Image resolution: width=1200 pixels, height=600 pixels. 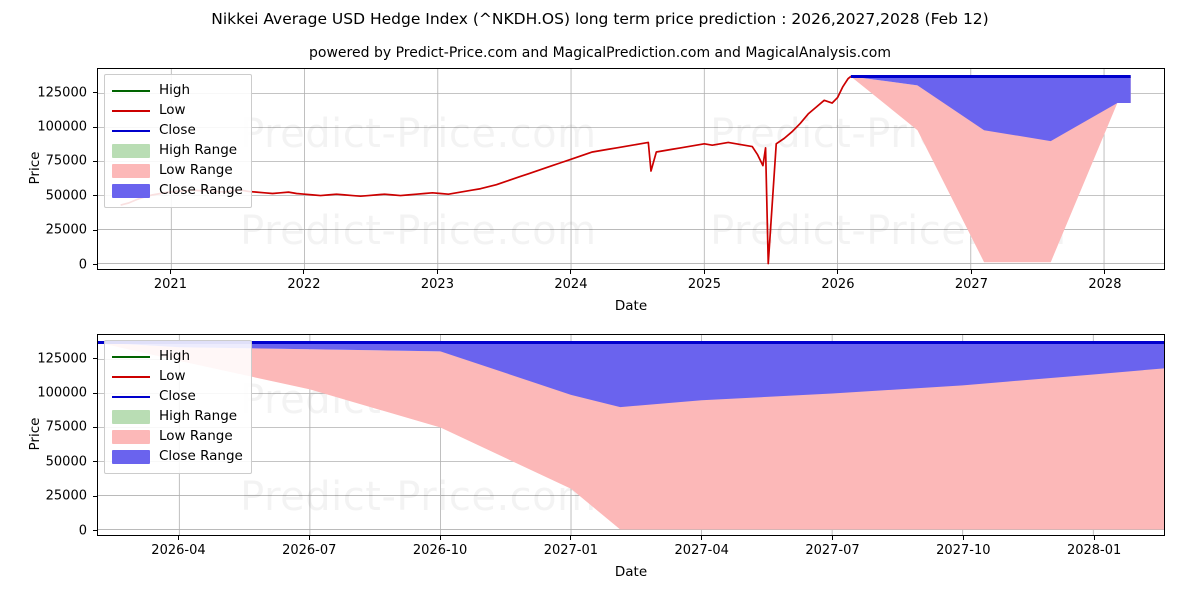 What do you see at coordinates (704, 284) in the screenshot?
I see `x-tick-label: 2025` at bounding box center [704, 284].